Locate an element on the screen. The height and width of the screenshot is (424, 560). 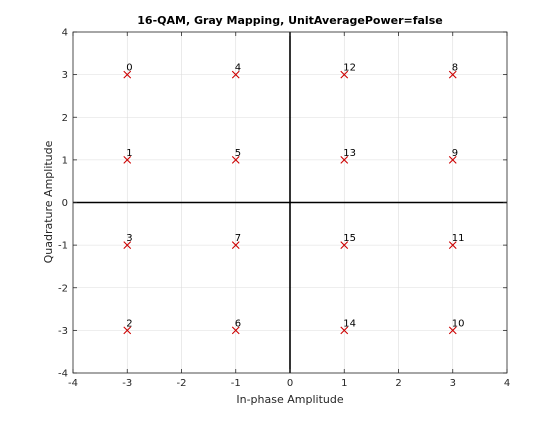
point-label: 5 is located at coordinates (238, 153).